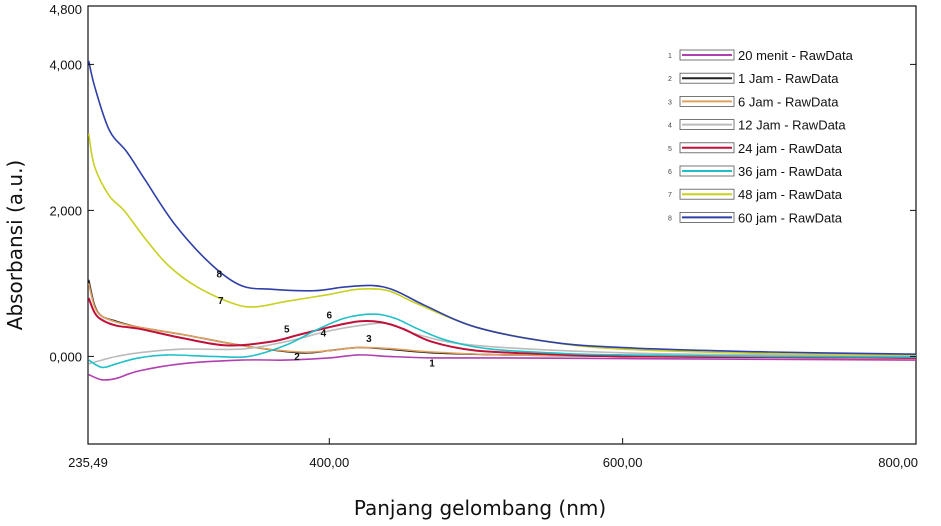 The width and height of the screenshot is (941, 526). I want to click on legend-number: 8, so click(670, 218).